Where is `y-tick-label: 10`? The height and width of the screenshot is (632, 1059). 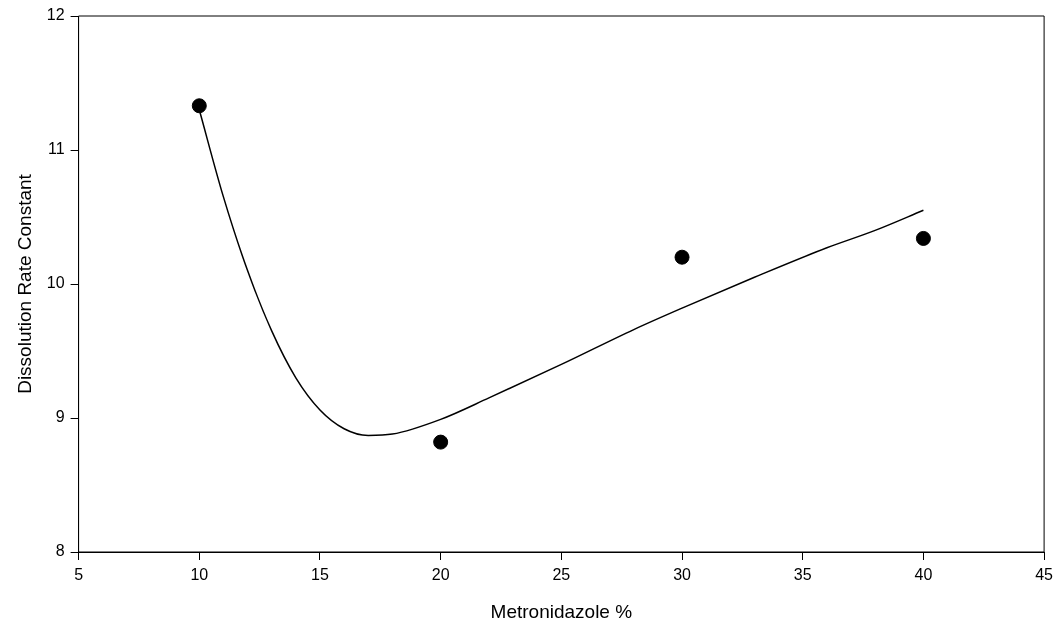 y-tick-label: 10 is located at coordinates (55, 283).